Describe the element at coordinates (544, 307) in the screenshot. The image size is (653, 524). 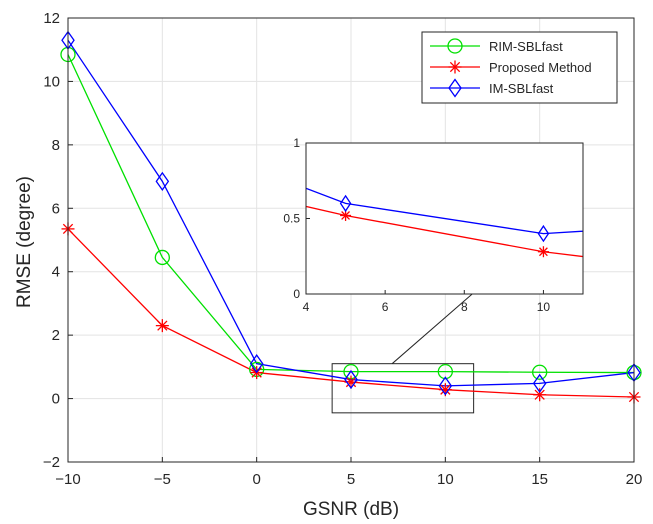
I see `inset-x-tick-label: 10` at that location.